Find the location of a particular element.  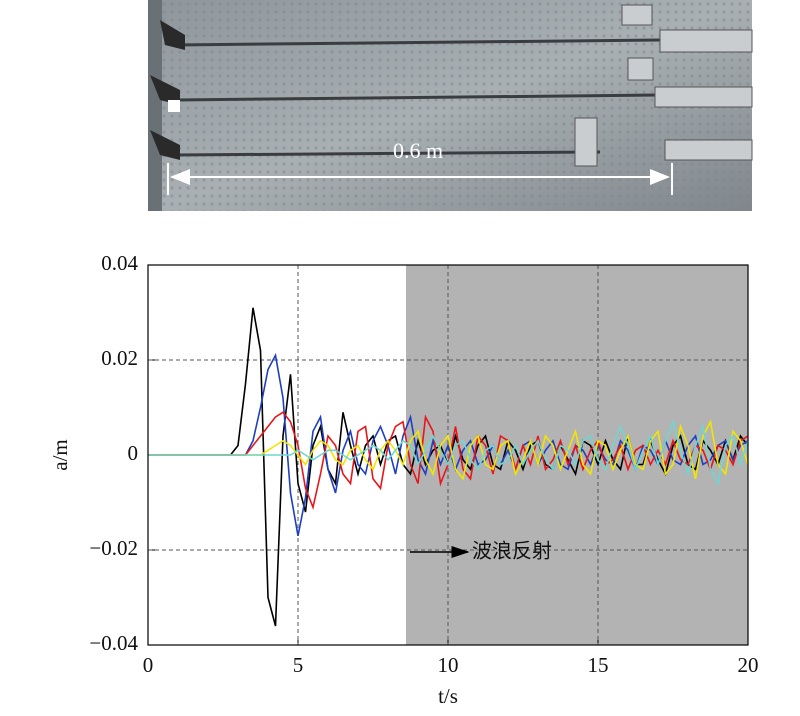

y-tick-label: −0.04 is located at coordinates (113, 643).